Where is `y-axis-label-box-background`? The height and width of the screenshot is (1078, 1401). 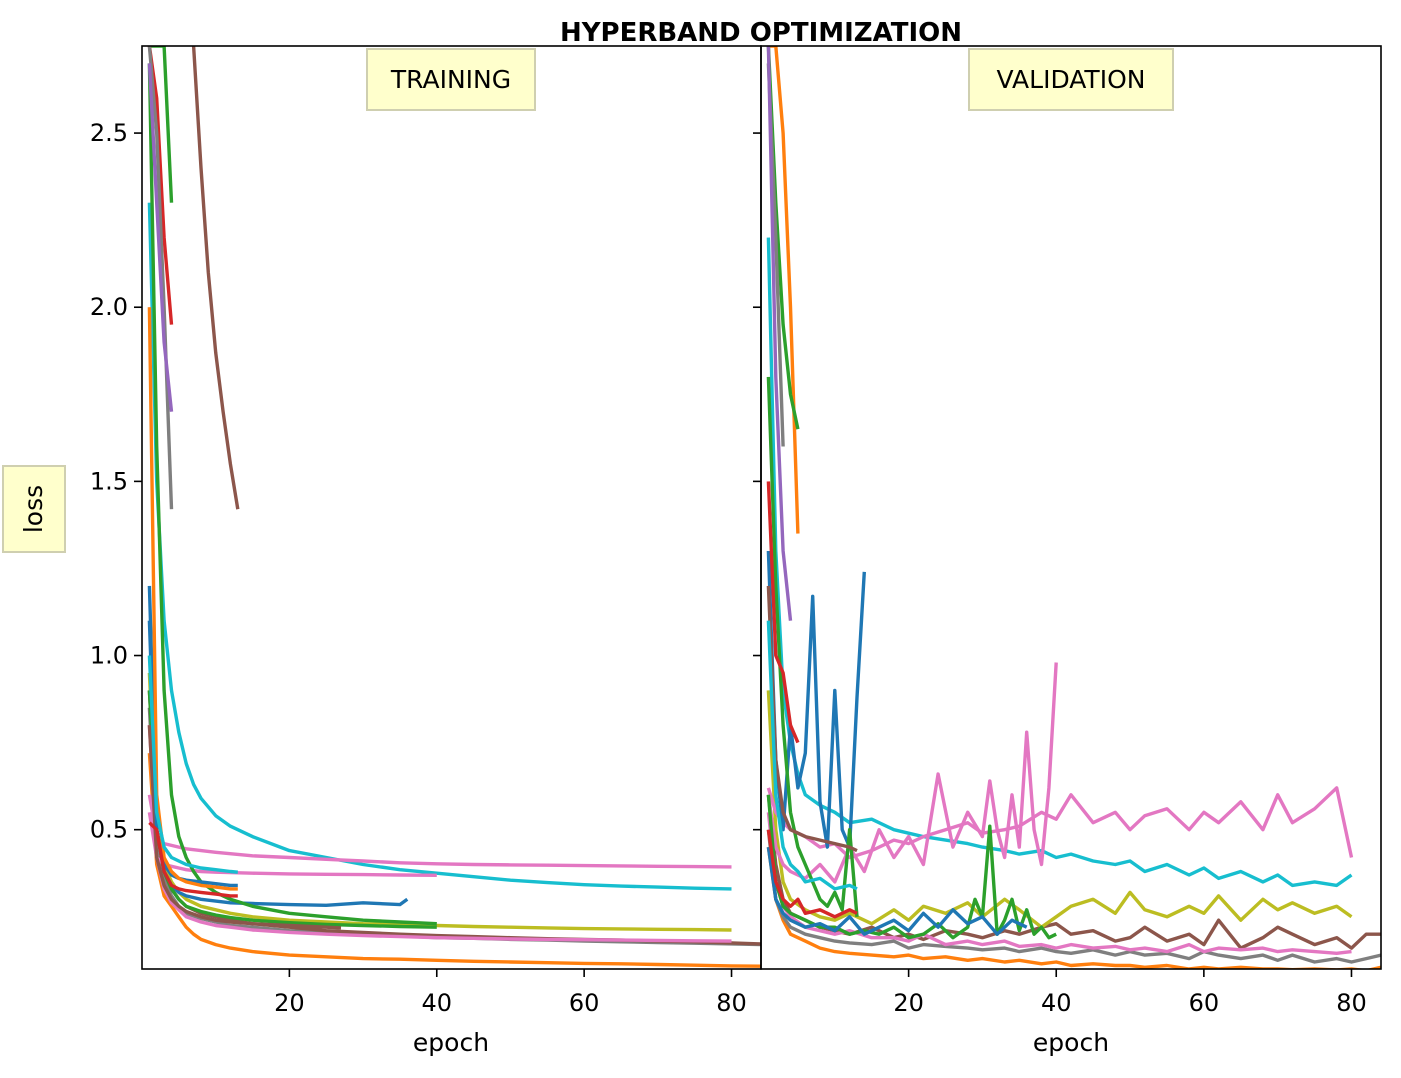 y-axis-label-box-background is located at coordinates (34, 509).